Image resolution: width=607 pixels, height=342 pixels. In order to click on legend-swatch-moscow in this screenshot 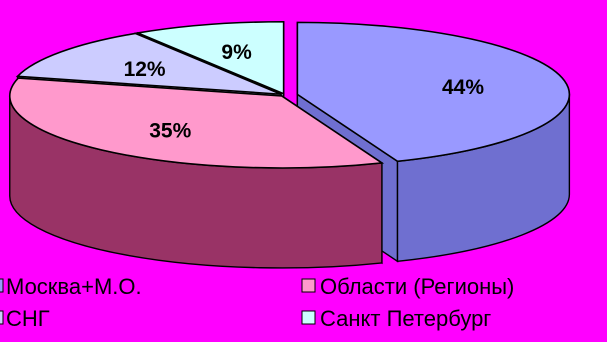, I will do `click(2, 285)`.